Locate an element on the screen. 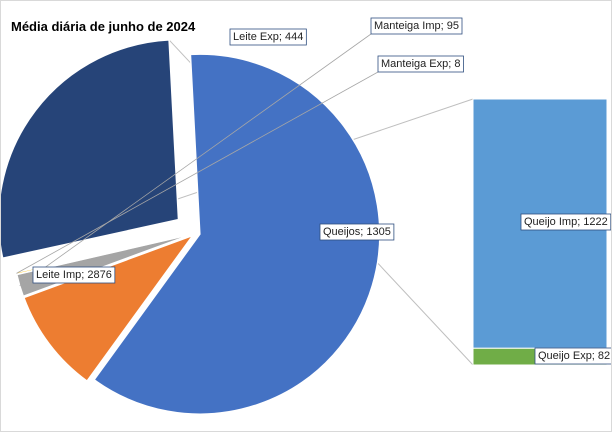  pie-slice-queijos is located at coordinates (90, 149).